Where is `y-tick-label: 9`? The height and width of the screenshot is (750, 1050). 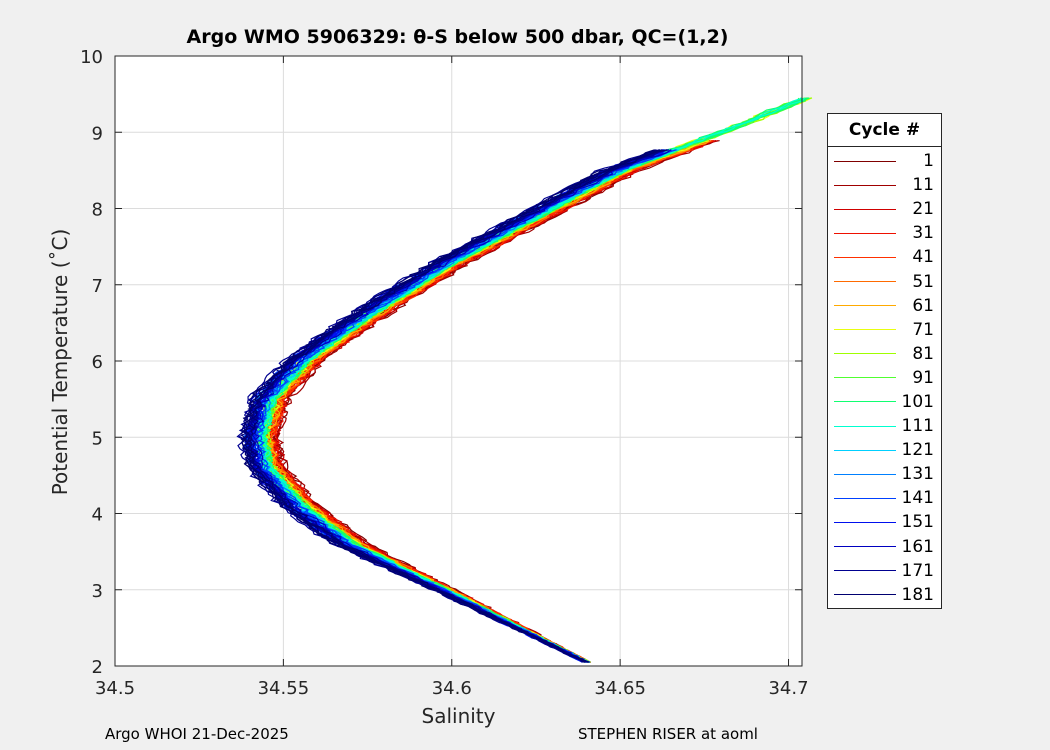
y-tick-label: 9 is located at coordinates (97, 133).